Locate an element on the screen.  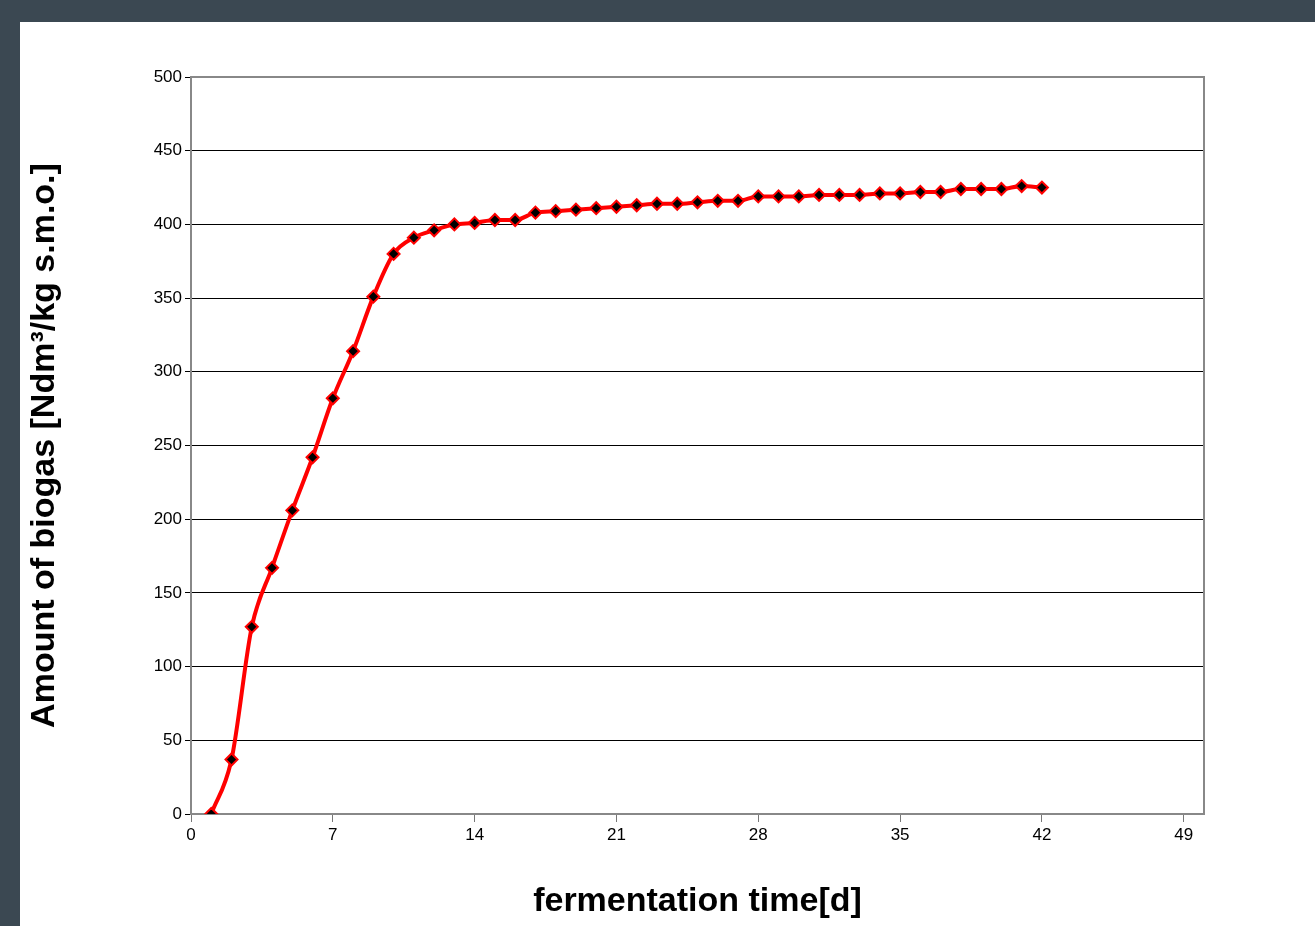
x-axis-title: fermentation time[d] is located at coordinates (697, 898).